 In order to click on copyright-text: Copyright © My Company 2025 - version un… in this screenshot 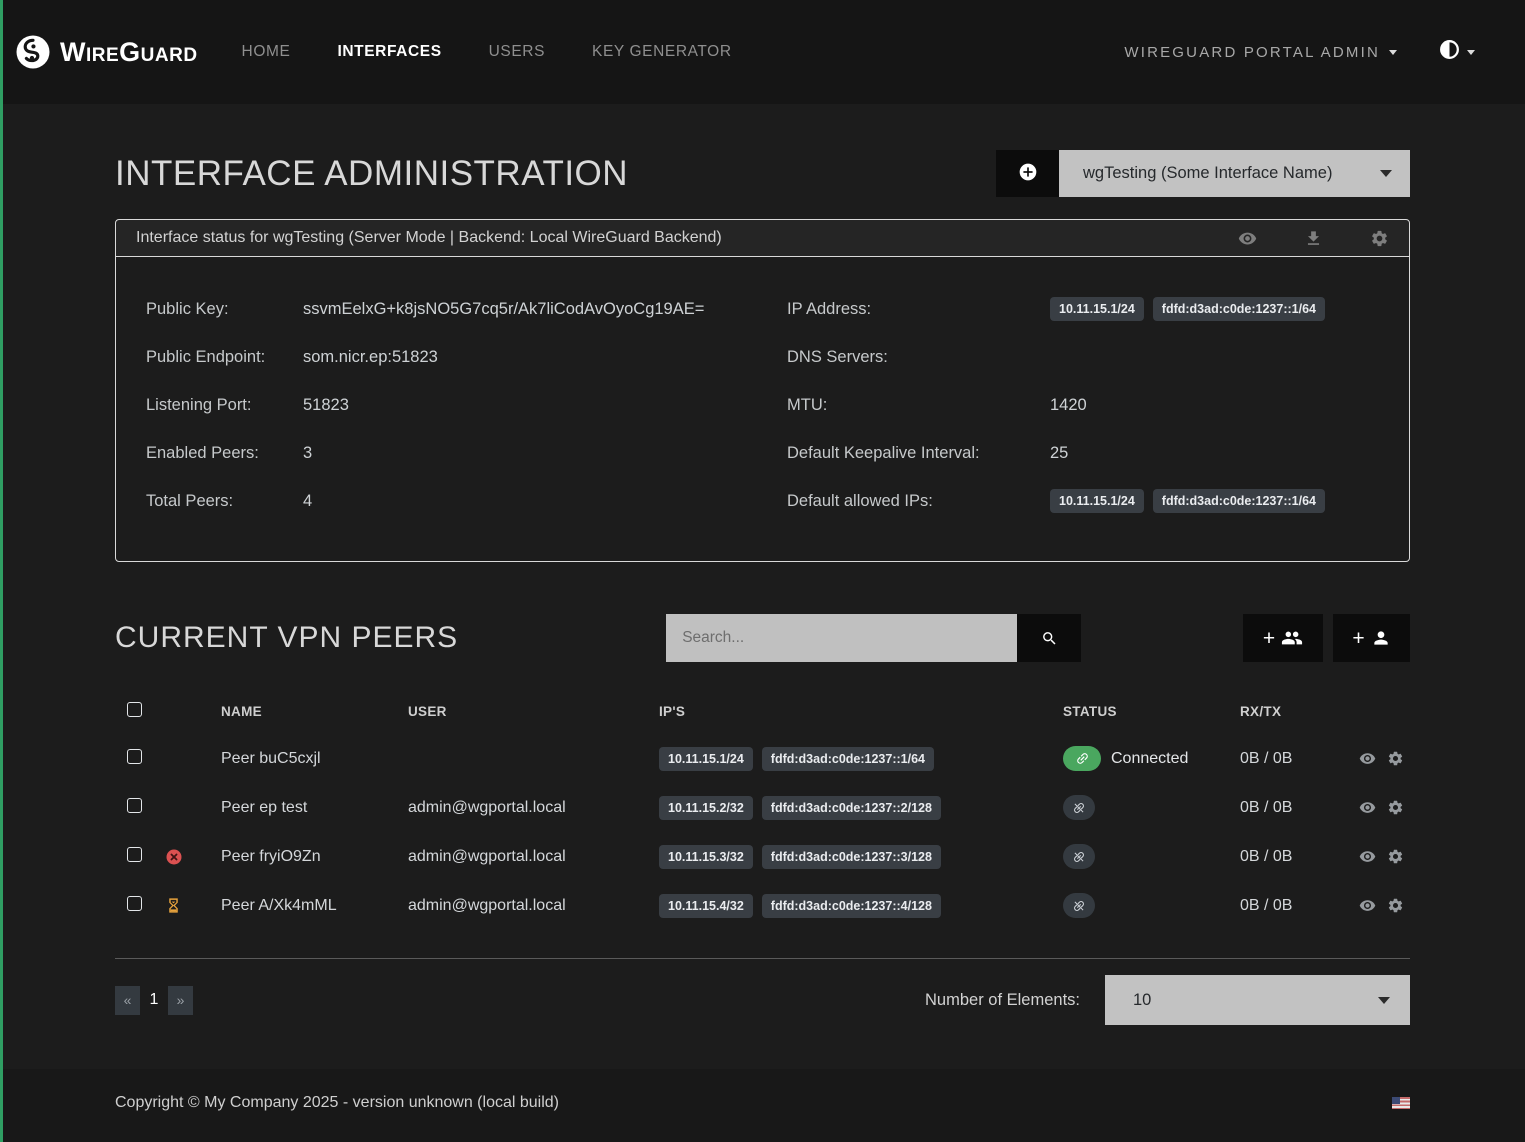, I will do `click(337, 1102)`.